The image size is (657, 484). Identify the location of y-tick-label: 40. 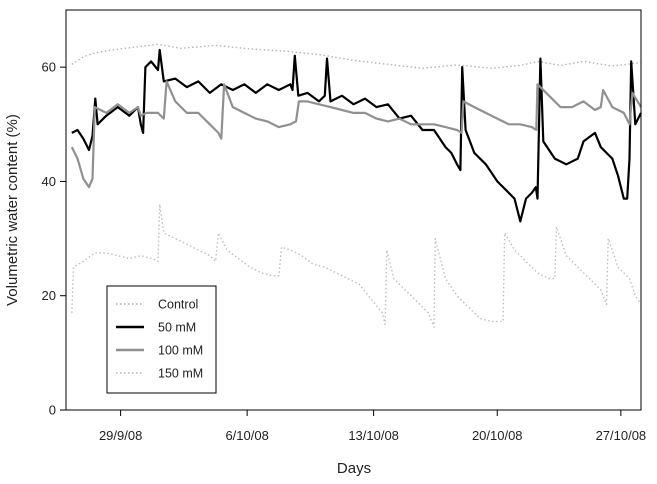
(49, 181).